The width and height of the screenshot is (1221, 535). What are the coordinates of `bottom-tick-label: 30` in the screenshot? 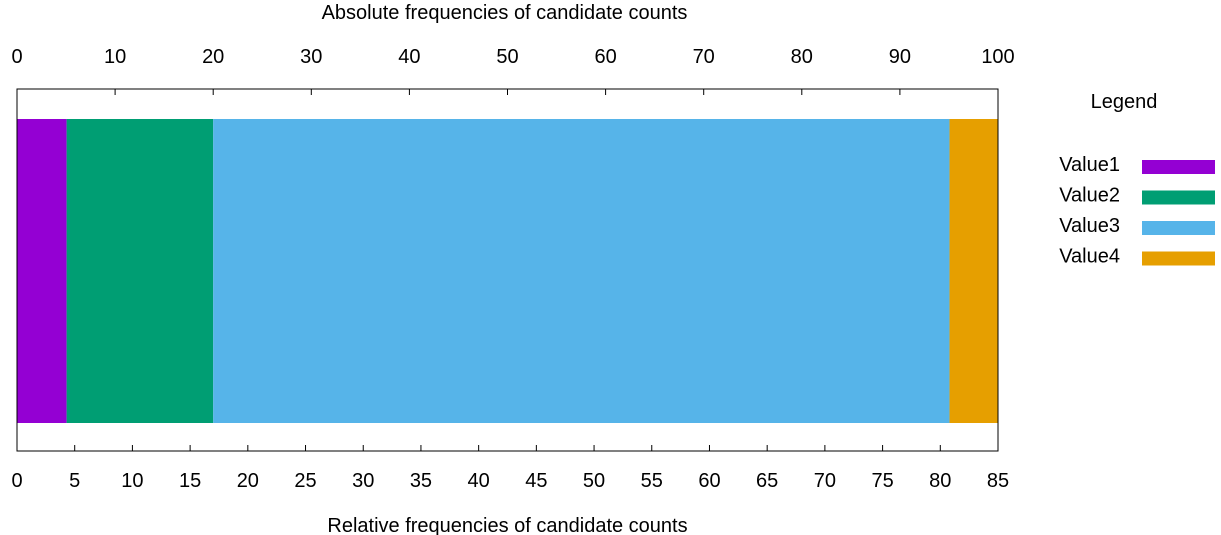 It's located at (363, 481).